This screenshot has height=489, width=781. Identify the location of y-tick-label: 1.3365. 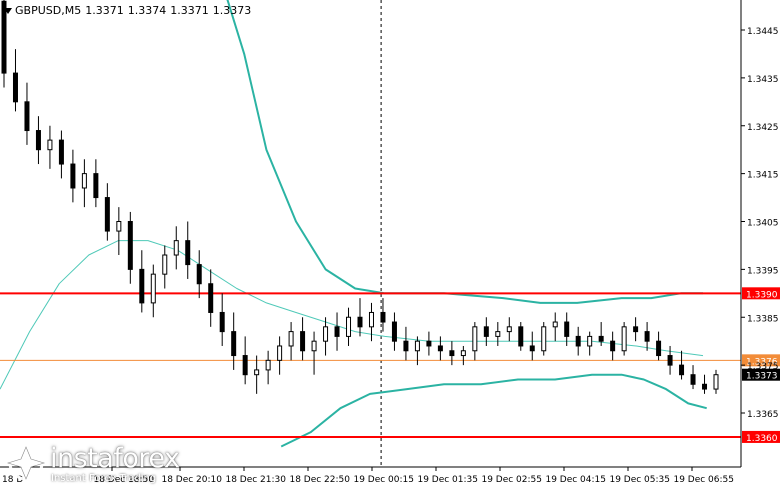
(763, 415).